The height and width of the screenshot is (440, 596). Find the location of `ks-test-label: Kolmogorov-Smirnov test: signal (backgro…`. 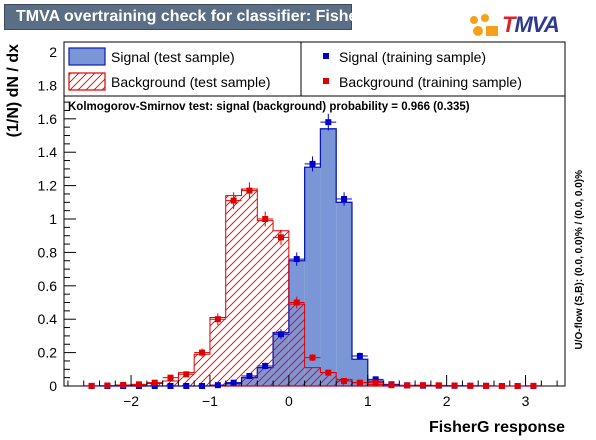

ks-test-label: Kolmogorov-Smirnov test: signal (backgro… is located at coordinates (269, 107).